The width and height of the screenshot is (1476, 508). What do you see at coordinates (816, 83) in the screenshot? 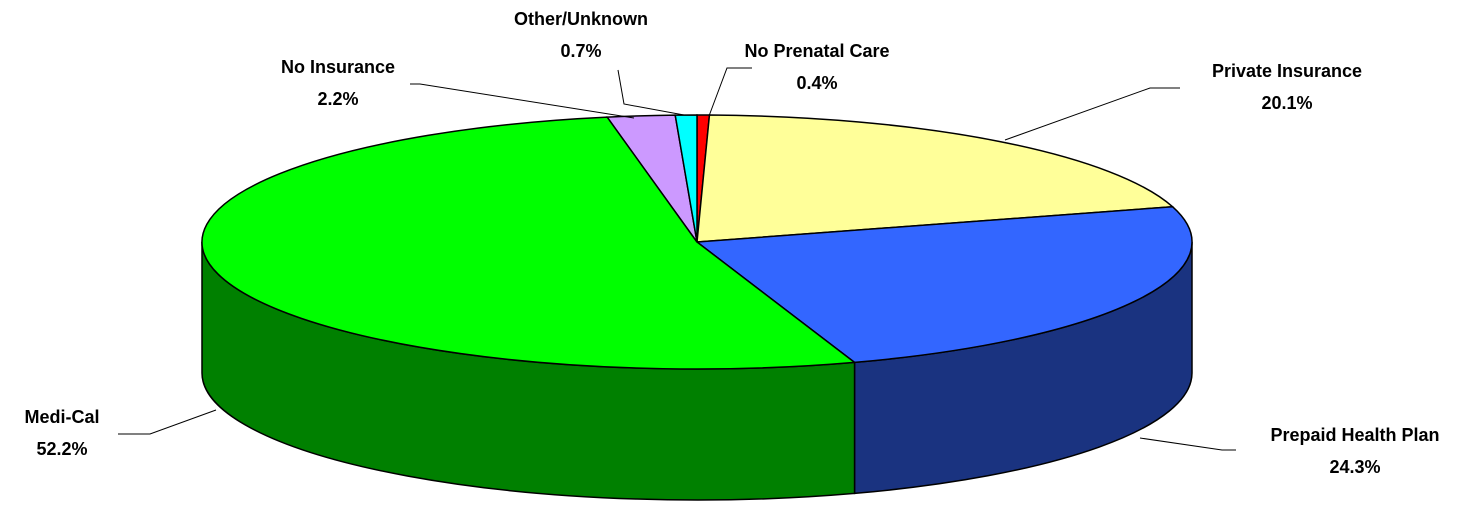
I see `slice-value-label: 0.4%` at bounding box center [816, 83].